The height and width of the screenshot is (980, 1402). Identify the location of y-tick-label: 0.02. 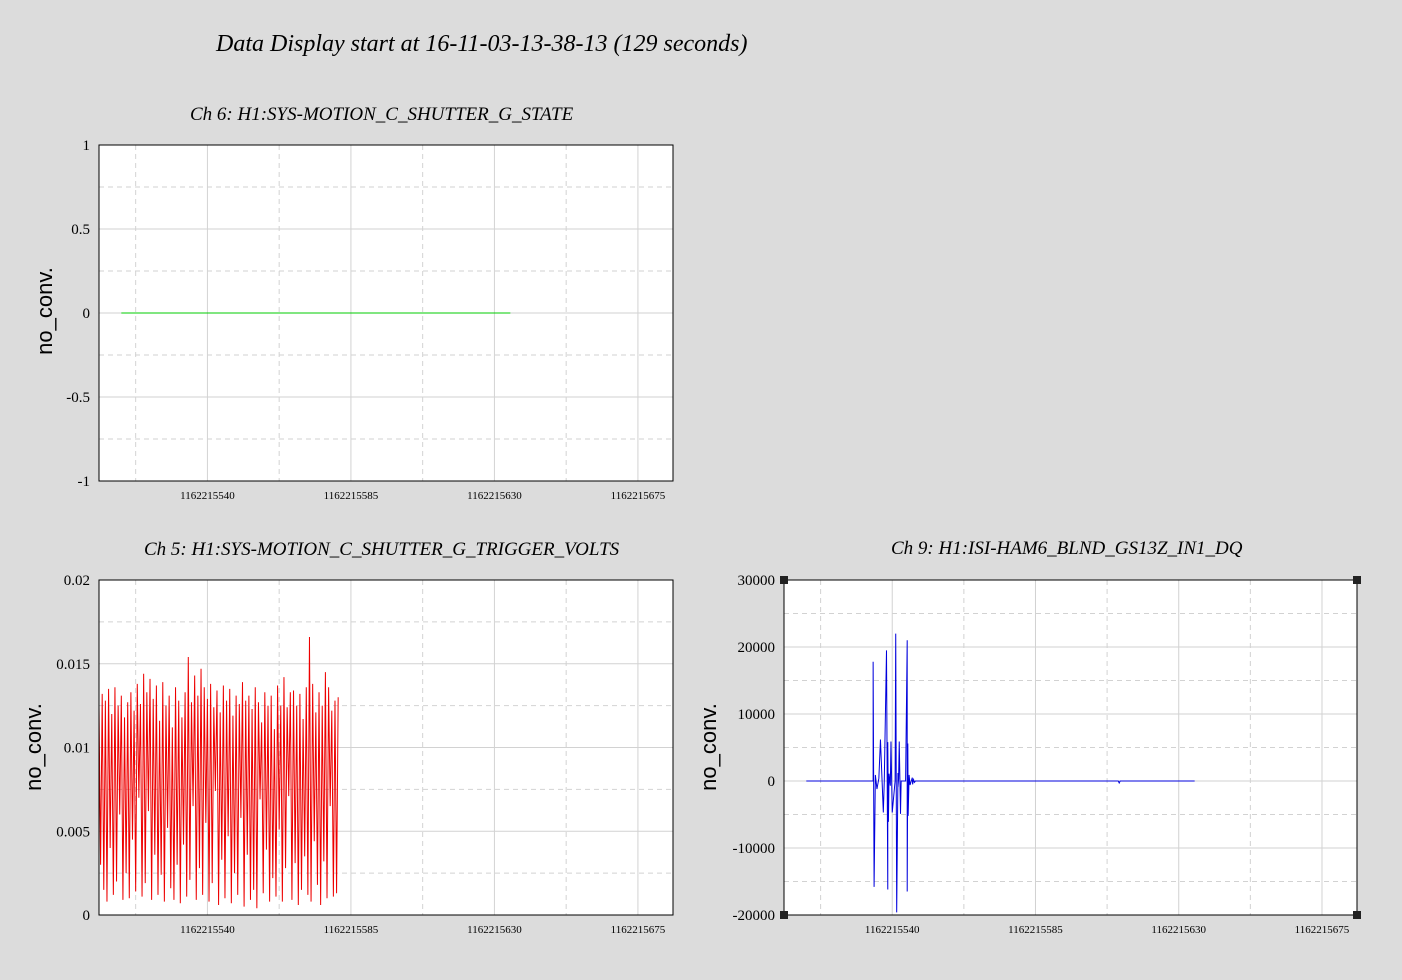
(77, 581).